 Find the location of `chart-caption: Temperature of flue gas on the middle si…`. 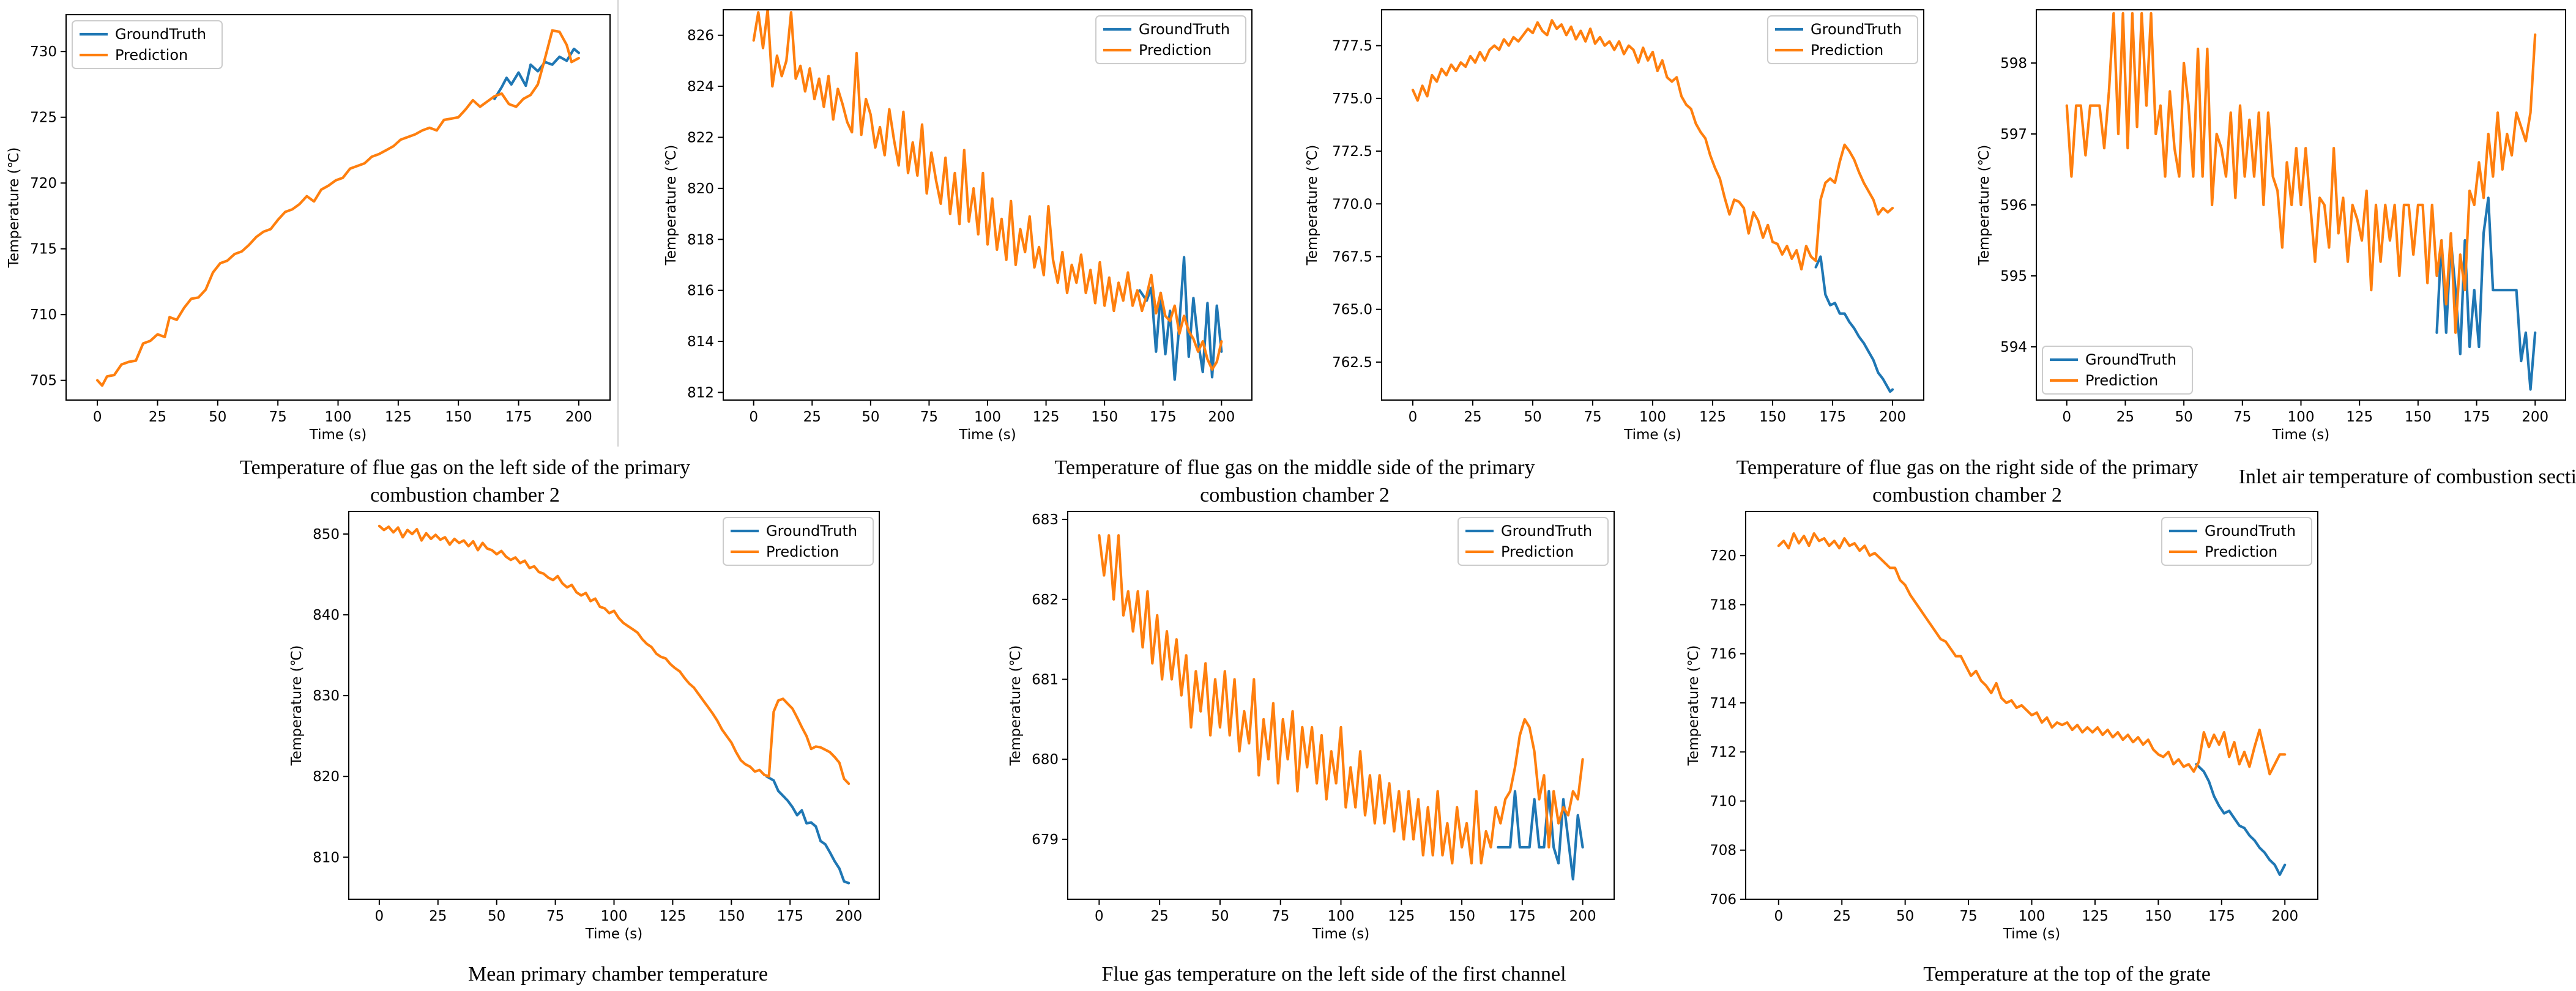

chart-caption: Temperature of flue gas on the middle si… is located at coordinates (1295, 467).